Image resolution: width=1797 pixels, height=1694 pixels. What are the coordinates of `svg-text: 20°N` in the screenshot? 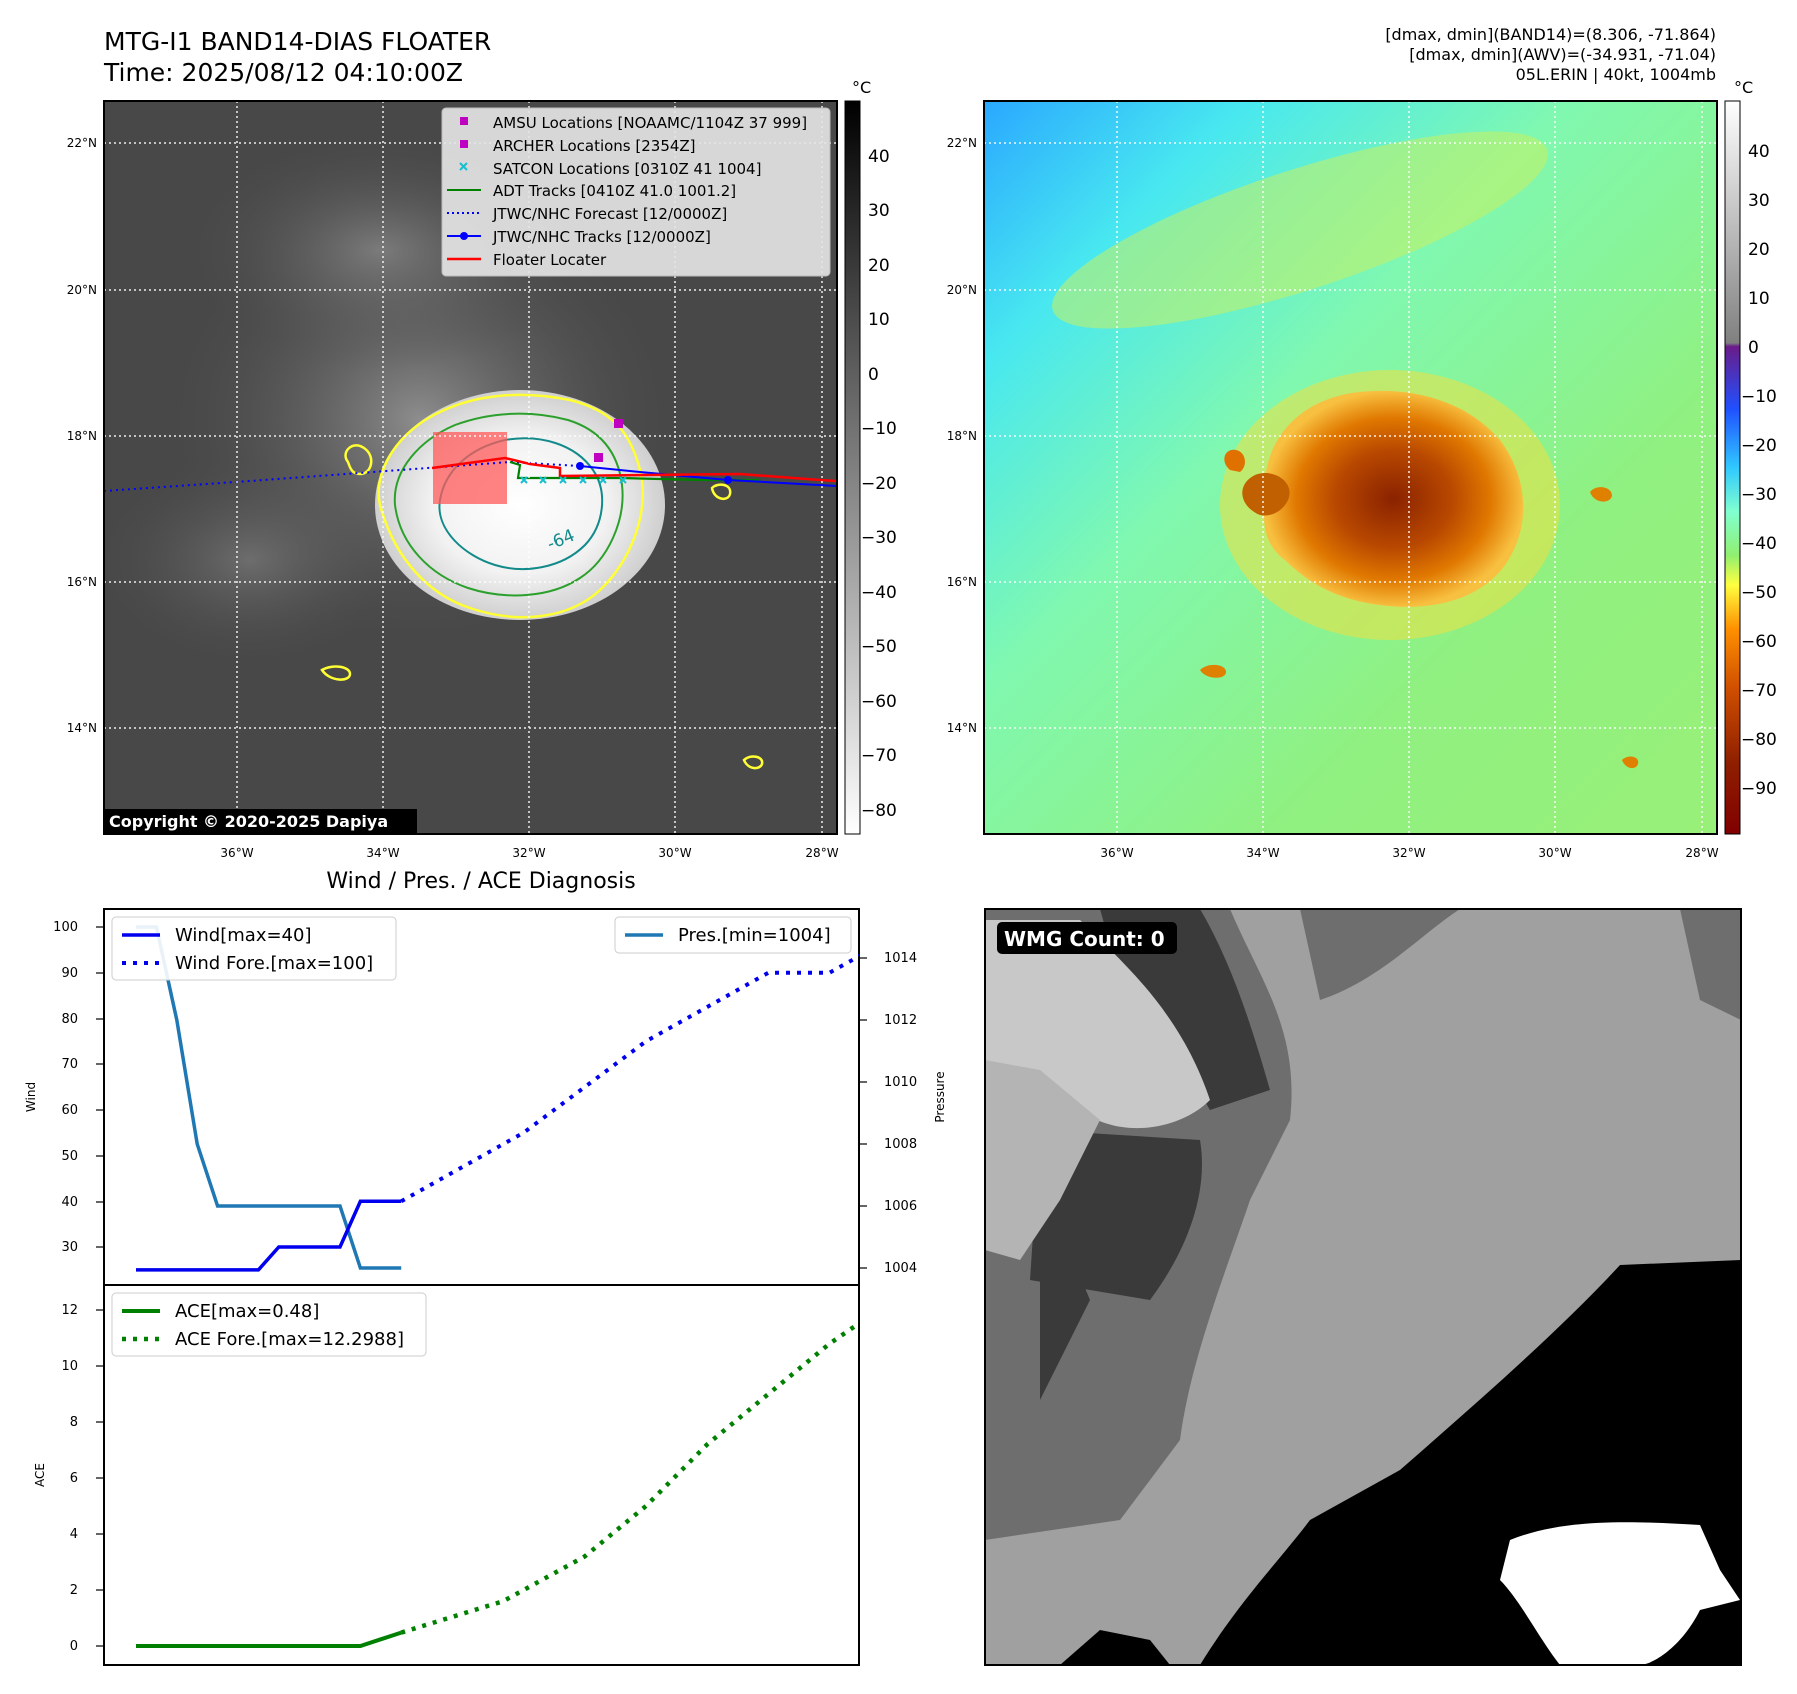 It's located at (962, 290).